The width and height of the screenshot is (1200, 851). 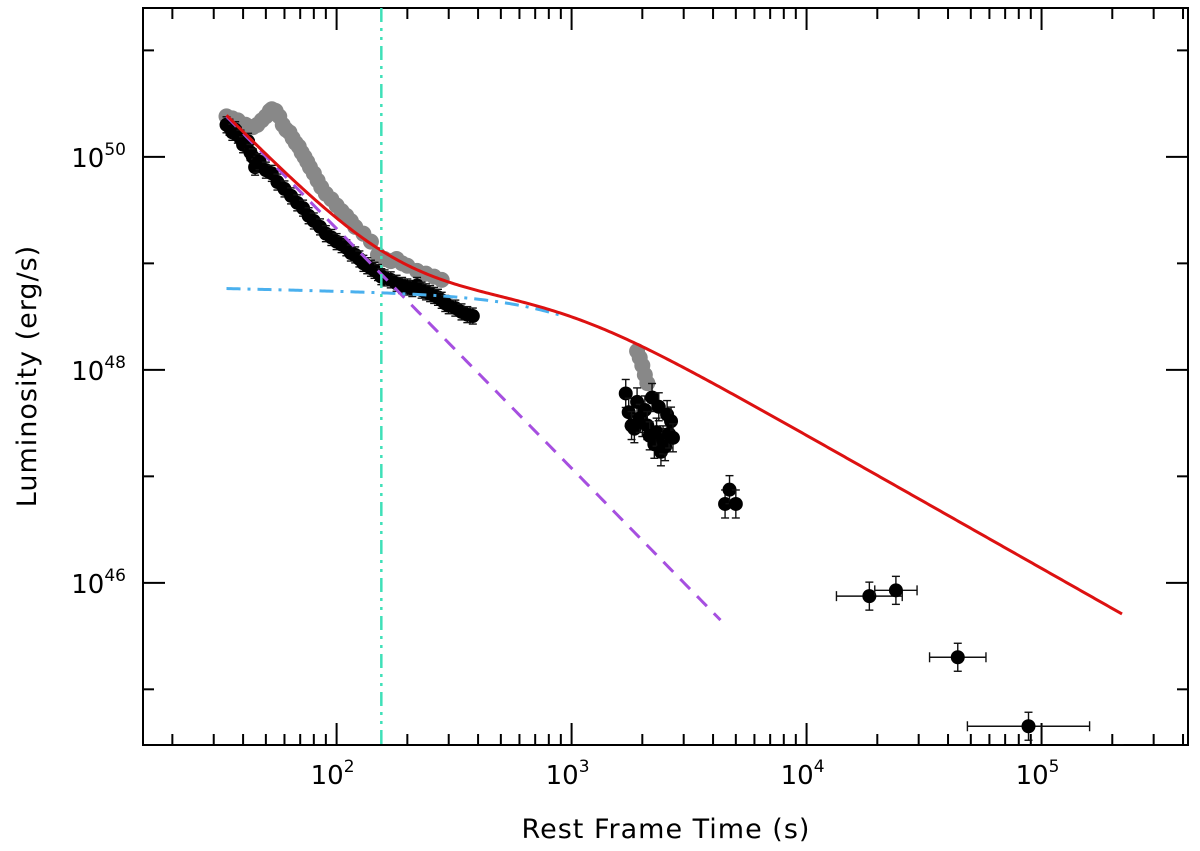 I want to click on gray-point, so click(x=647, y=383).